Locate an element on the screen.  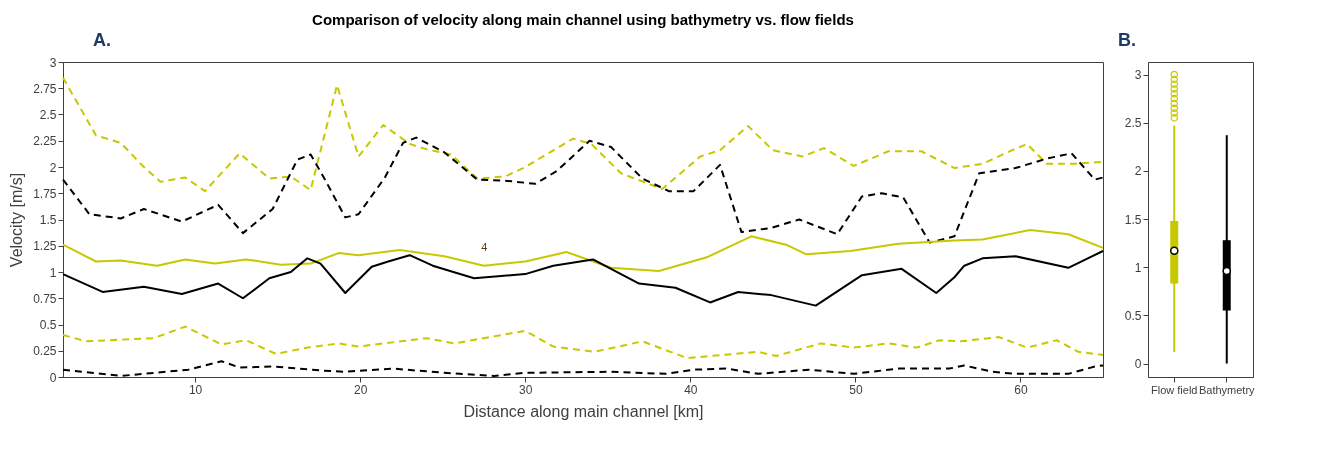
chart-title: Comparison of velocity along main channel using bathymetry vs. flow fields is located at coordinates (583, 19).